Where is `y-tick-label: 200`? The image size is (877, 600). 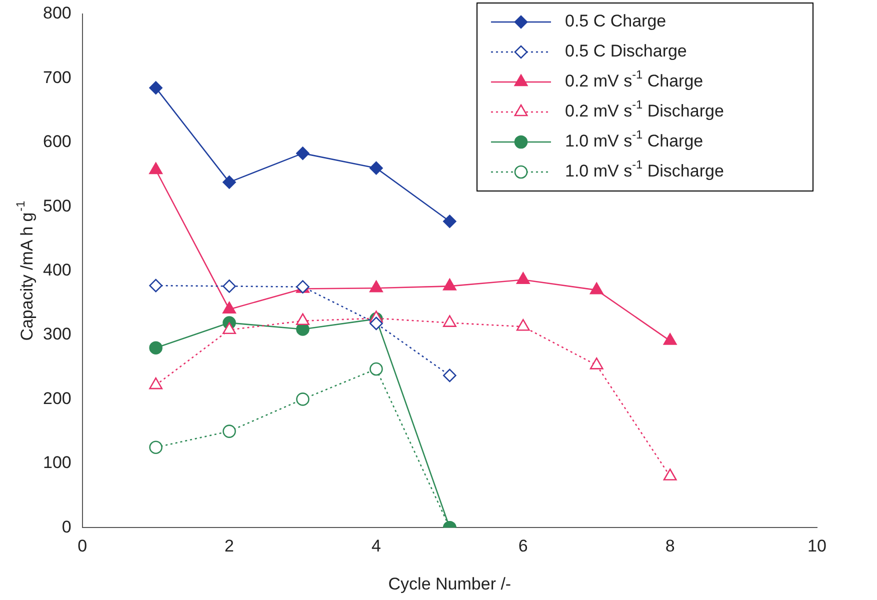 y-tick-label: 200 is located at coordinates (57, 398).